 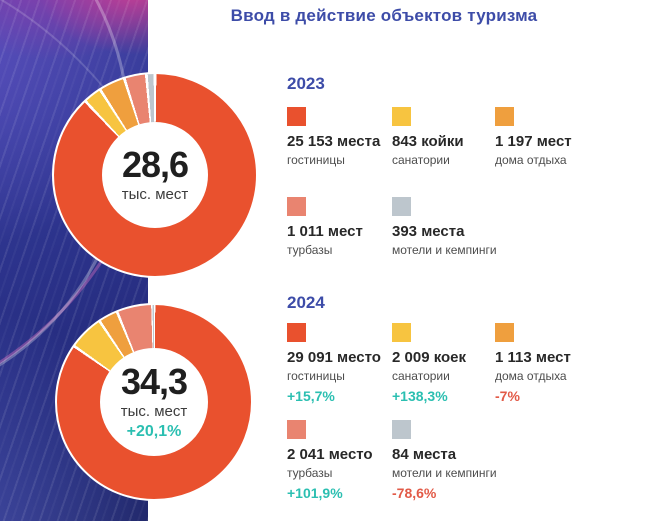 I want to click on category-change-percent: -7%, so click(x=507, y=396).